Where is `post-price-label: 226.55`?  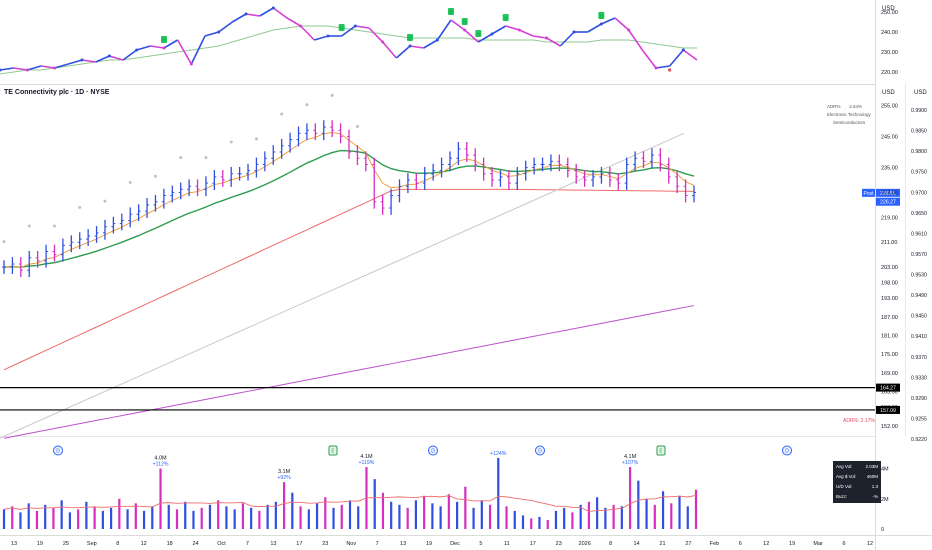 post-price-label: 226.55 is located at coordinates (888, 194).